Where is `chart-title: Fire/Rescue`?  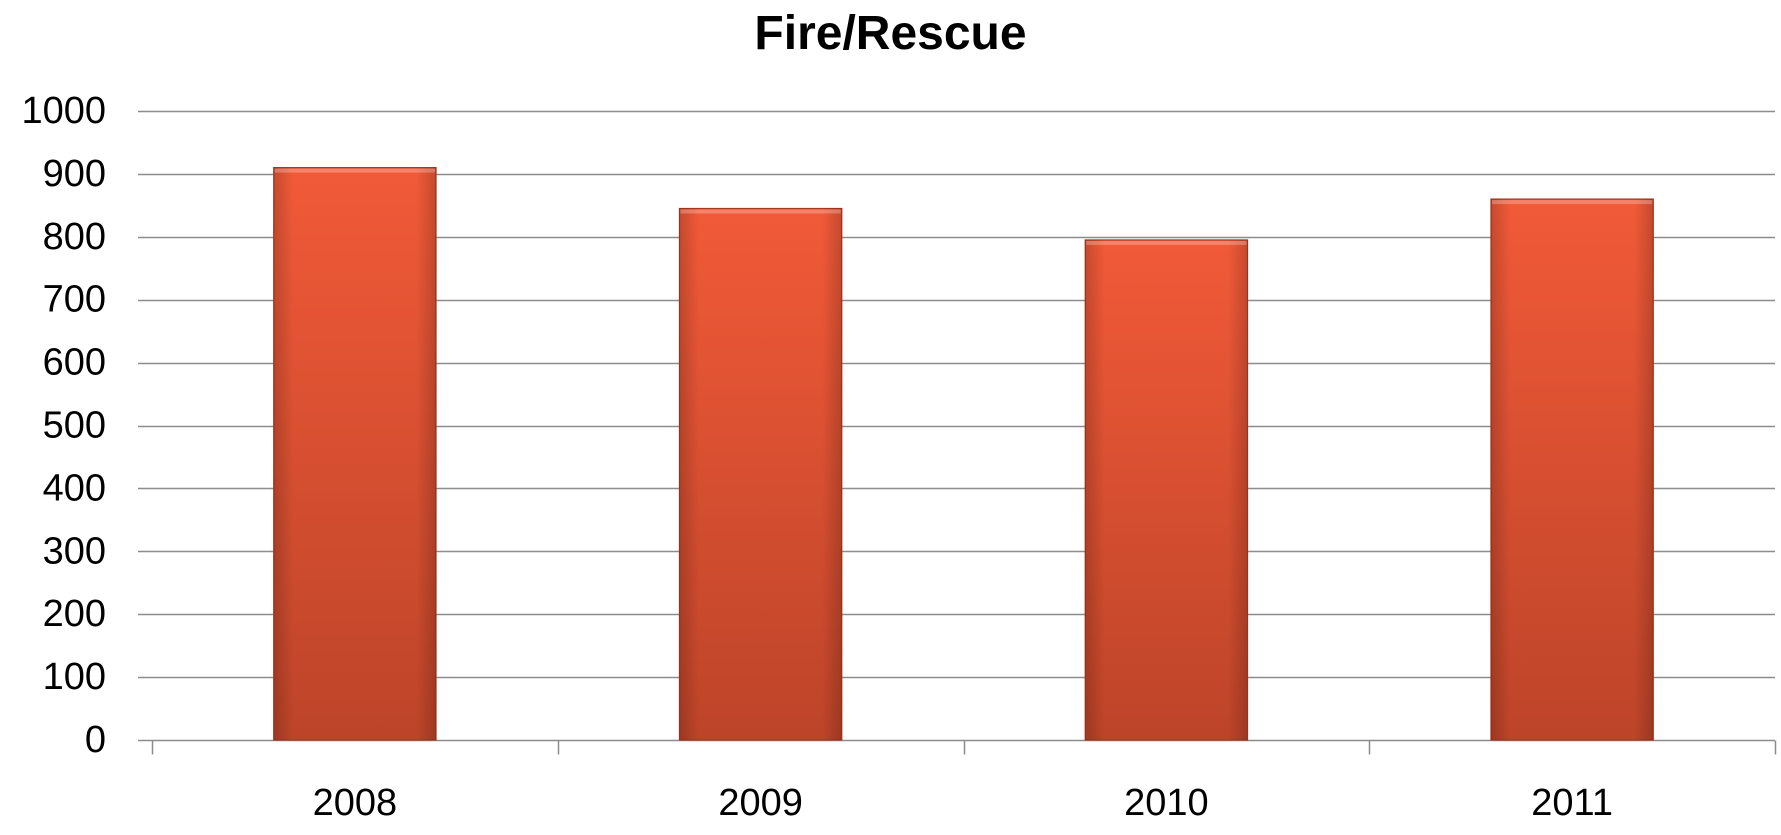 chart-title: Fire/Rescue is located at coordinates (890, 33).